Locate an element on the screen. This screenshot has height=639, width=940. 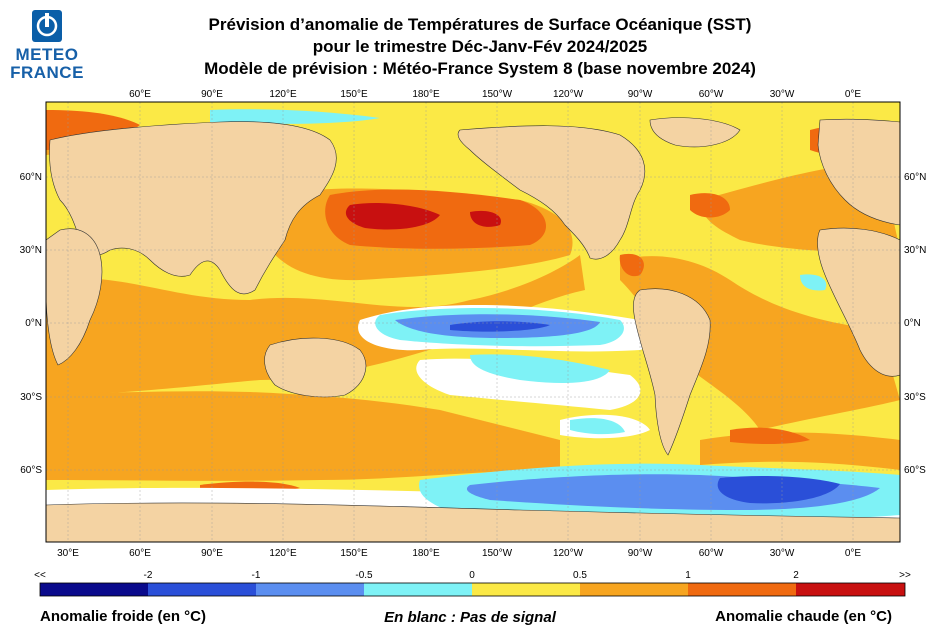
lon-label-bottom: 120°W is located at coordinates (568, 553).